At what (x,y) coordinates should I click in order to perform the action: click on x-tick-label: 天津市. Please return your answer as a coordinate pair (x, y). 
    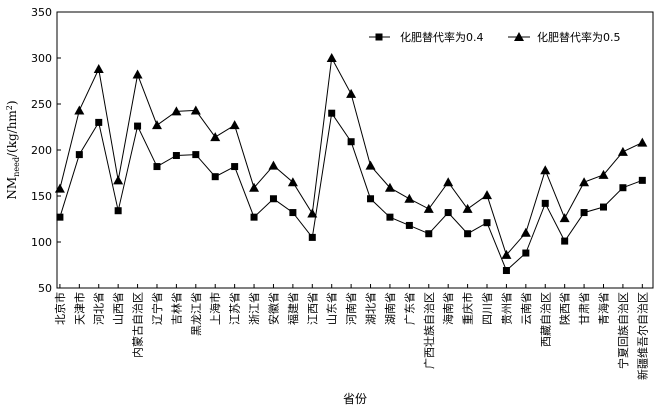
    Looking at the image, I should click on (79, 308).